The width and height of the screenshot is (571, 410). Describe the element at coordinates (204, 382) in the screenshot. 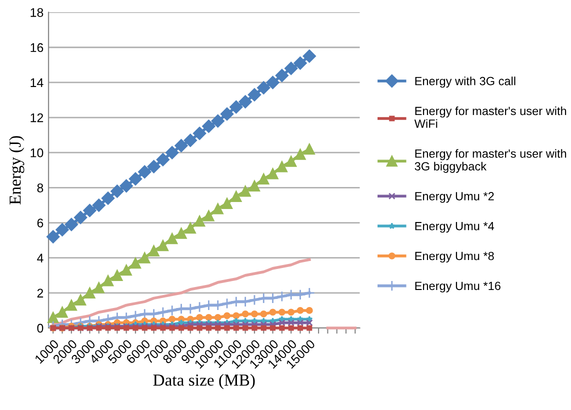

I see `x-axis-title: Data size (MB)` at that location.